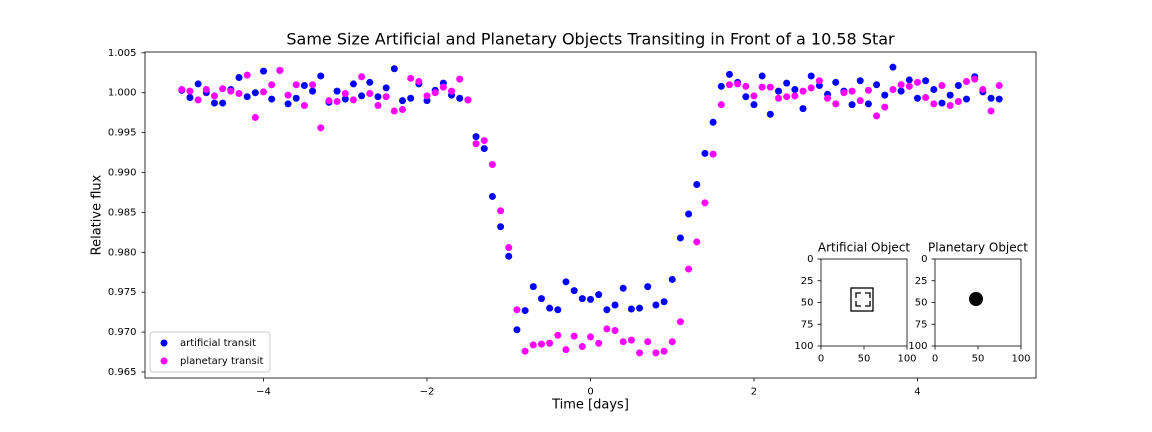 The width and height of the screenshot is (1152, 432). What do you see at coordinates (917, 392) in the screenshot?
I see `x-tick-label: 4` at bounding box center [917, 392].